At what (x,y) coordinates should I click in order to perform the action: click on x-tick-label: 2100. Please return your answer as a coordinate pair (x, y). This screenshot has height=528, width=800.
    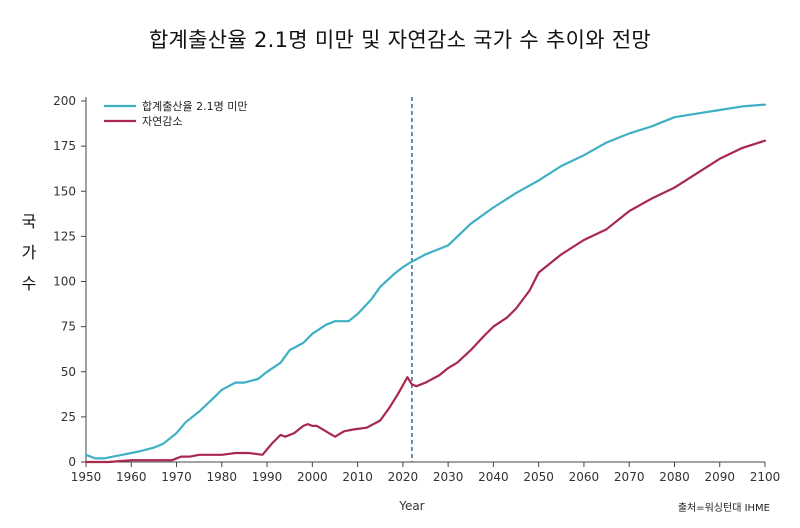
    Looking at the image, I should click on (765, 477).